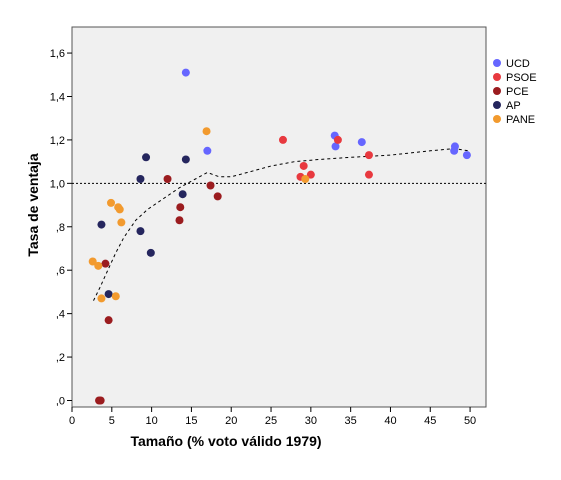 The image size is (561, 480). What do you see at coordinates (520, 120) in the screenshot?
I see `legend-label-pane: PANE` at bounding box center [520, 120].